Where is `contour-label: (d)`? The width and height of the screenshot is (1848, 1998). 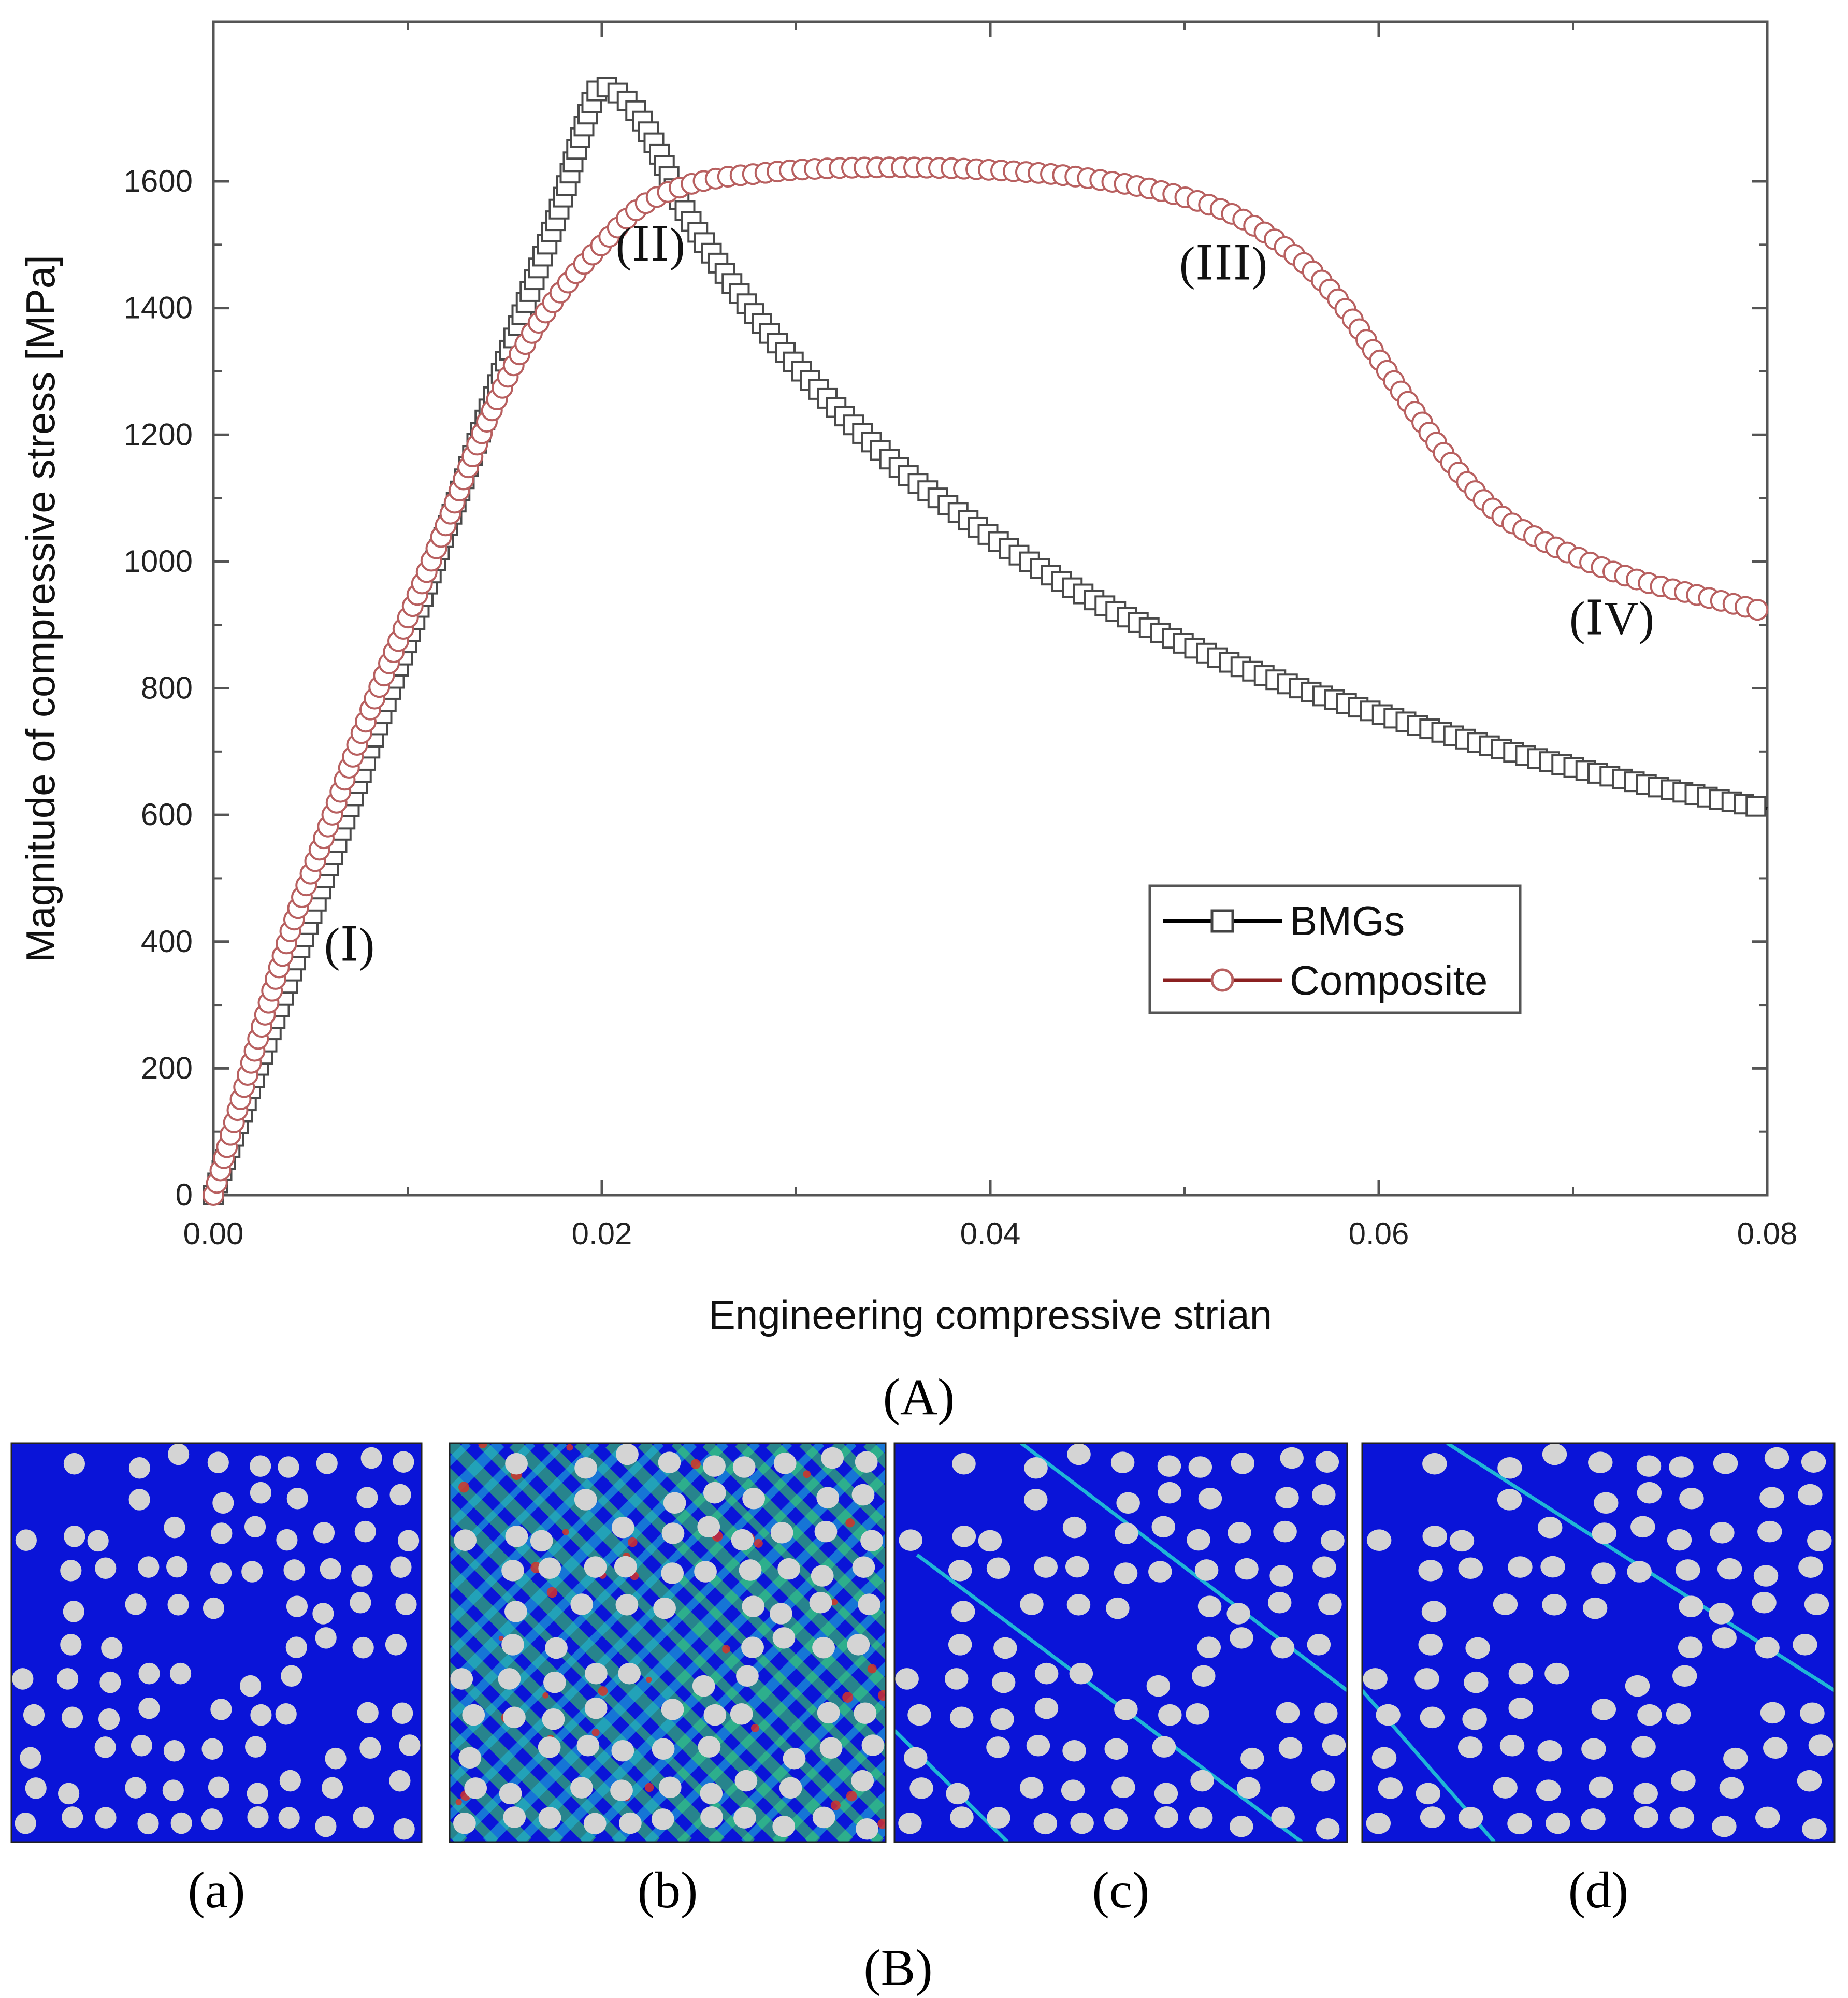 contour-label: (d) is located at coordinates (1598, 1890).